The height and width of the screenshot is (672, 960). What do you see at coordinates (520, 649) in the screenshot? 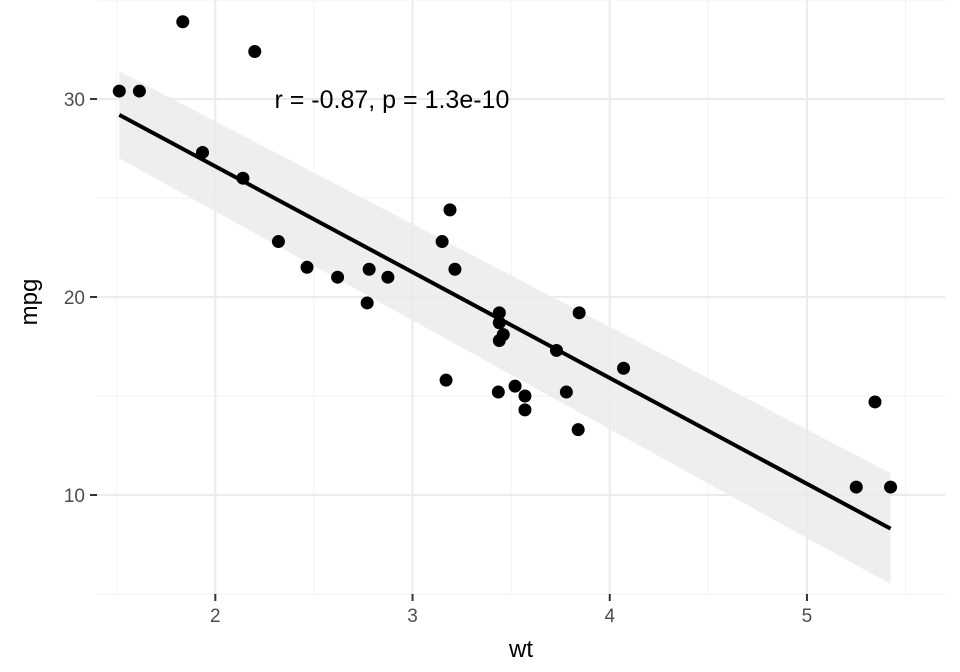
I see `x-axis-title: wt` at bounding box center [520, 649].